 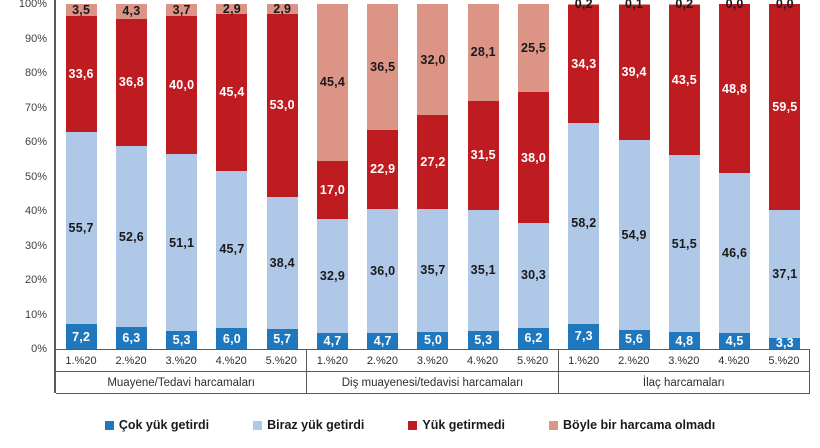 I want to click on legend-label: Yük getirmedi, so click(x=464, y=425).